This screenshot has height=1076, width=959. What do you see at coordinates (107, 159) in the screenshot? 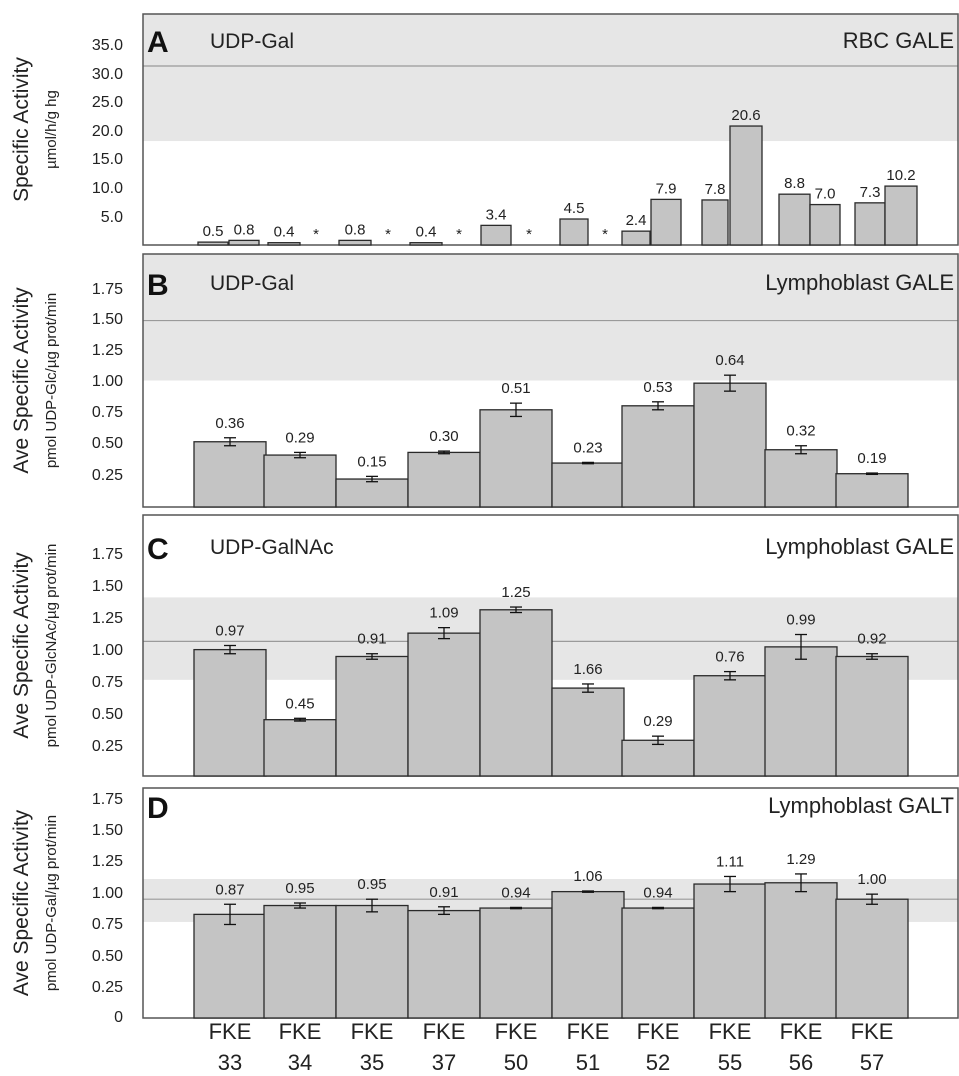
I see `y-tick-label: 15.0` at bounding box center [107, 159].